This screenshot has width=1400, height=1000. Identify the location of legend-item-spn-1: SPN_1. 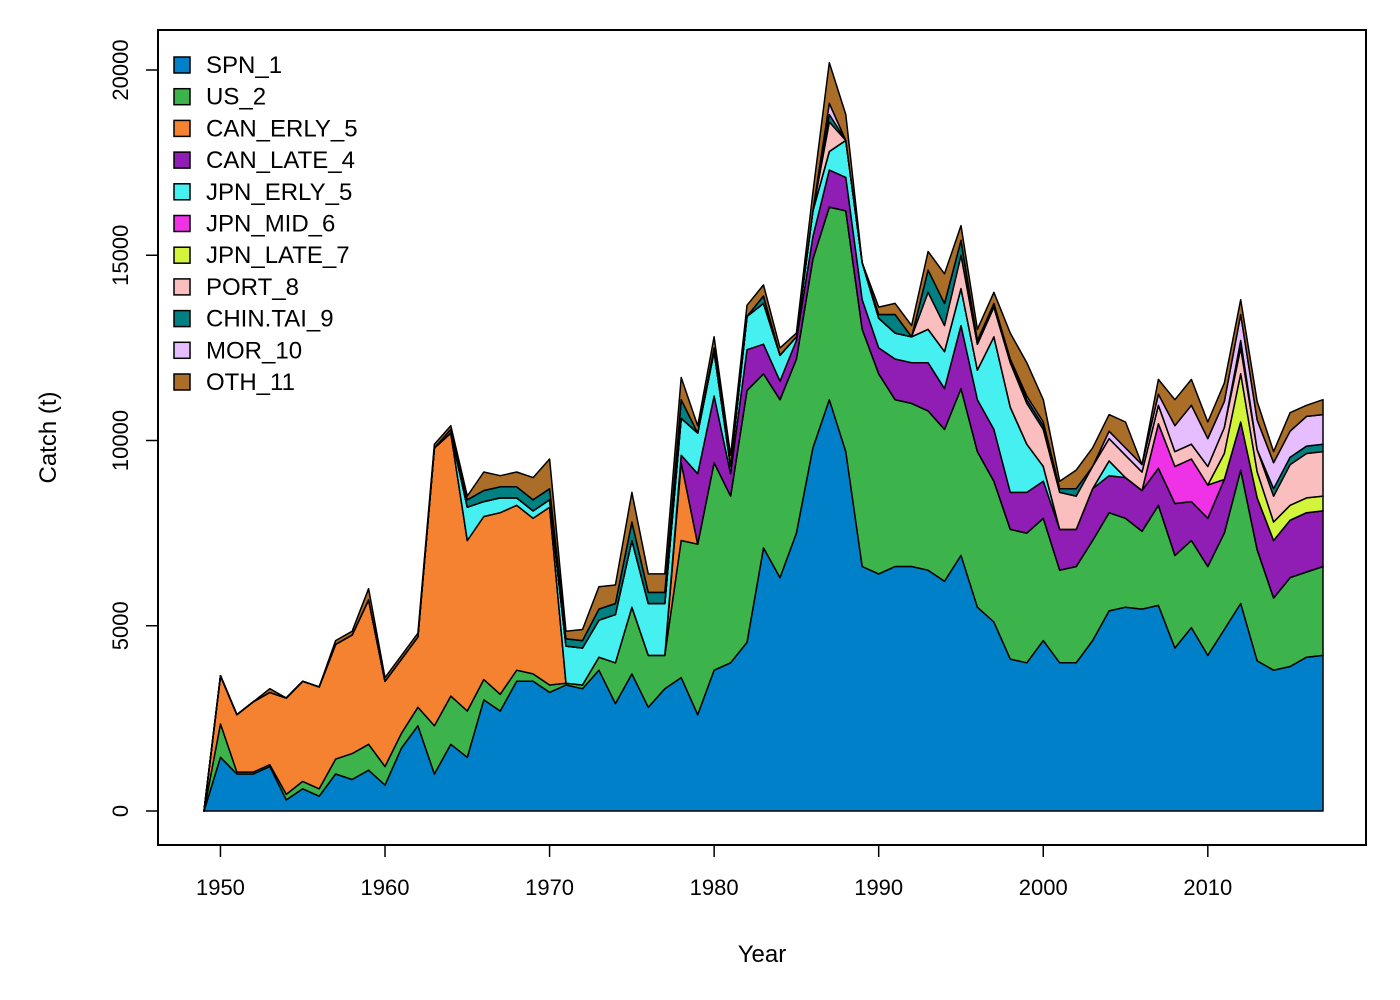
(227, 65).